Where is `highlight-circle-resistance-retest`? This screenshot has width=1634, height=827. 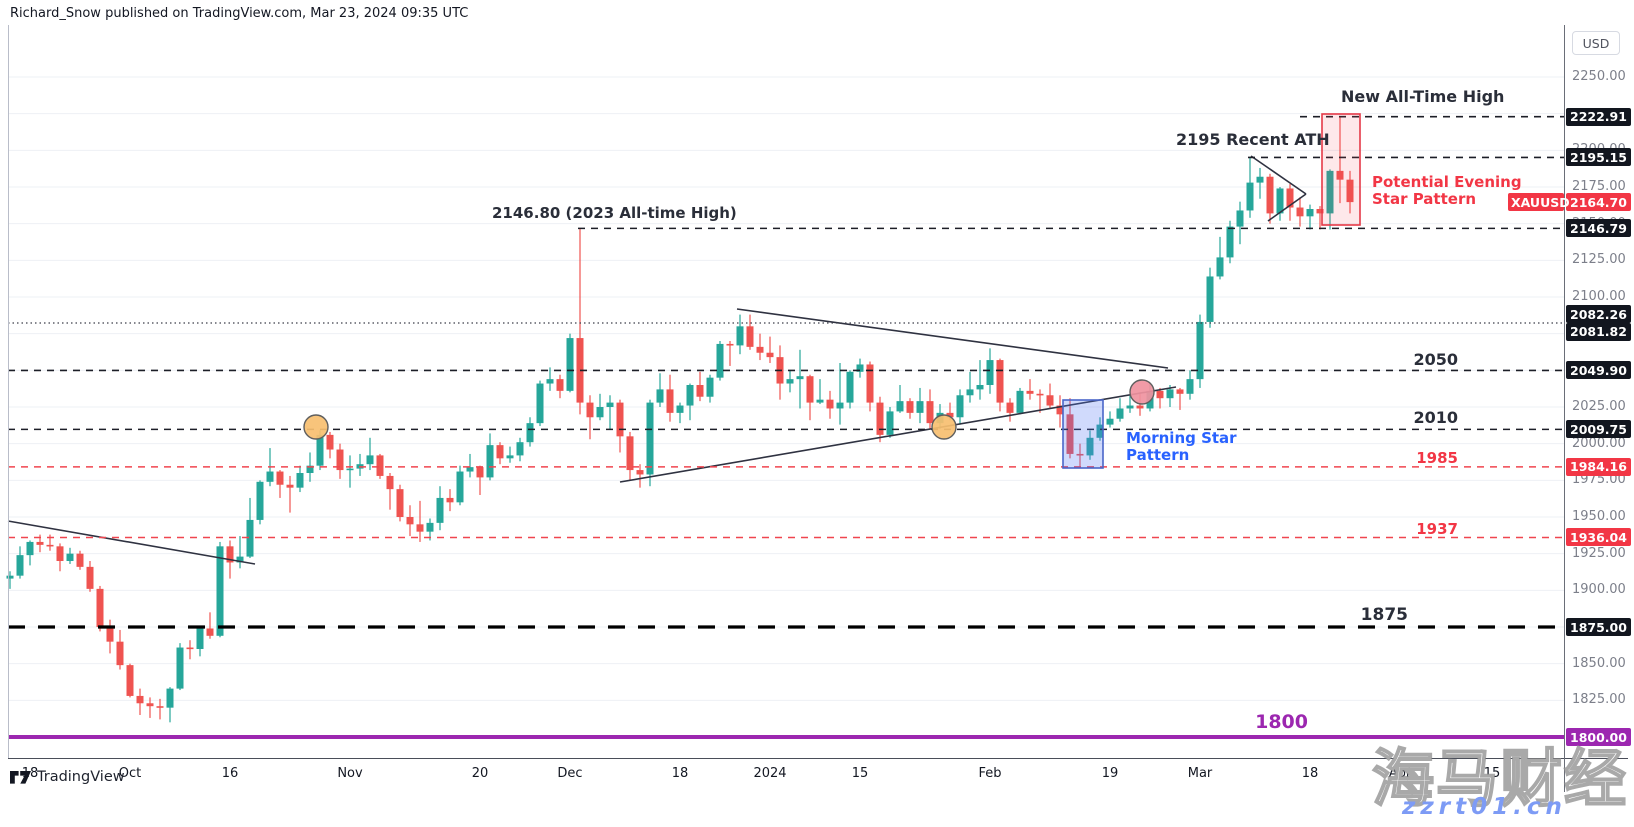 highlight-circle-resistance-retest is located at coordinates (1142, 392).